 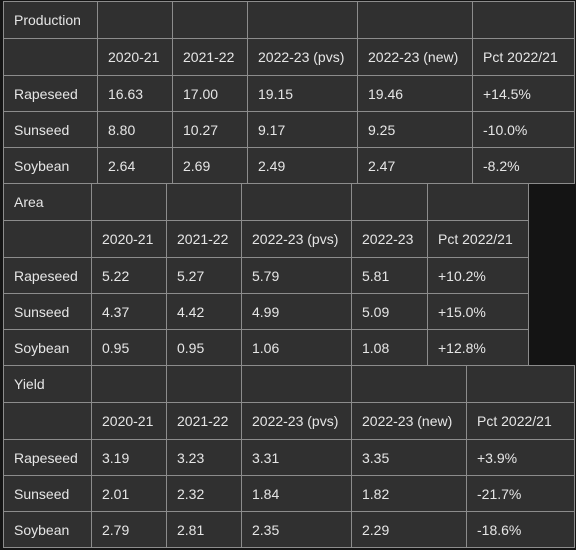 What do you see at coordinates (415, 129) in the screenshot?
I see `table-cell: 9.25` at bounding box center [415, 129].